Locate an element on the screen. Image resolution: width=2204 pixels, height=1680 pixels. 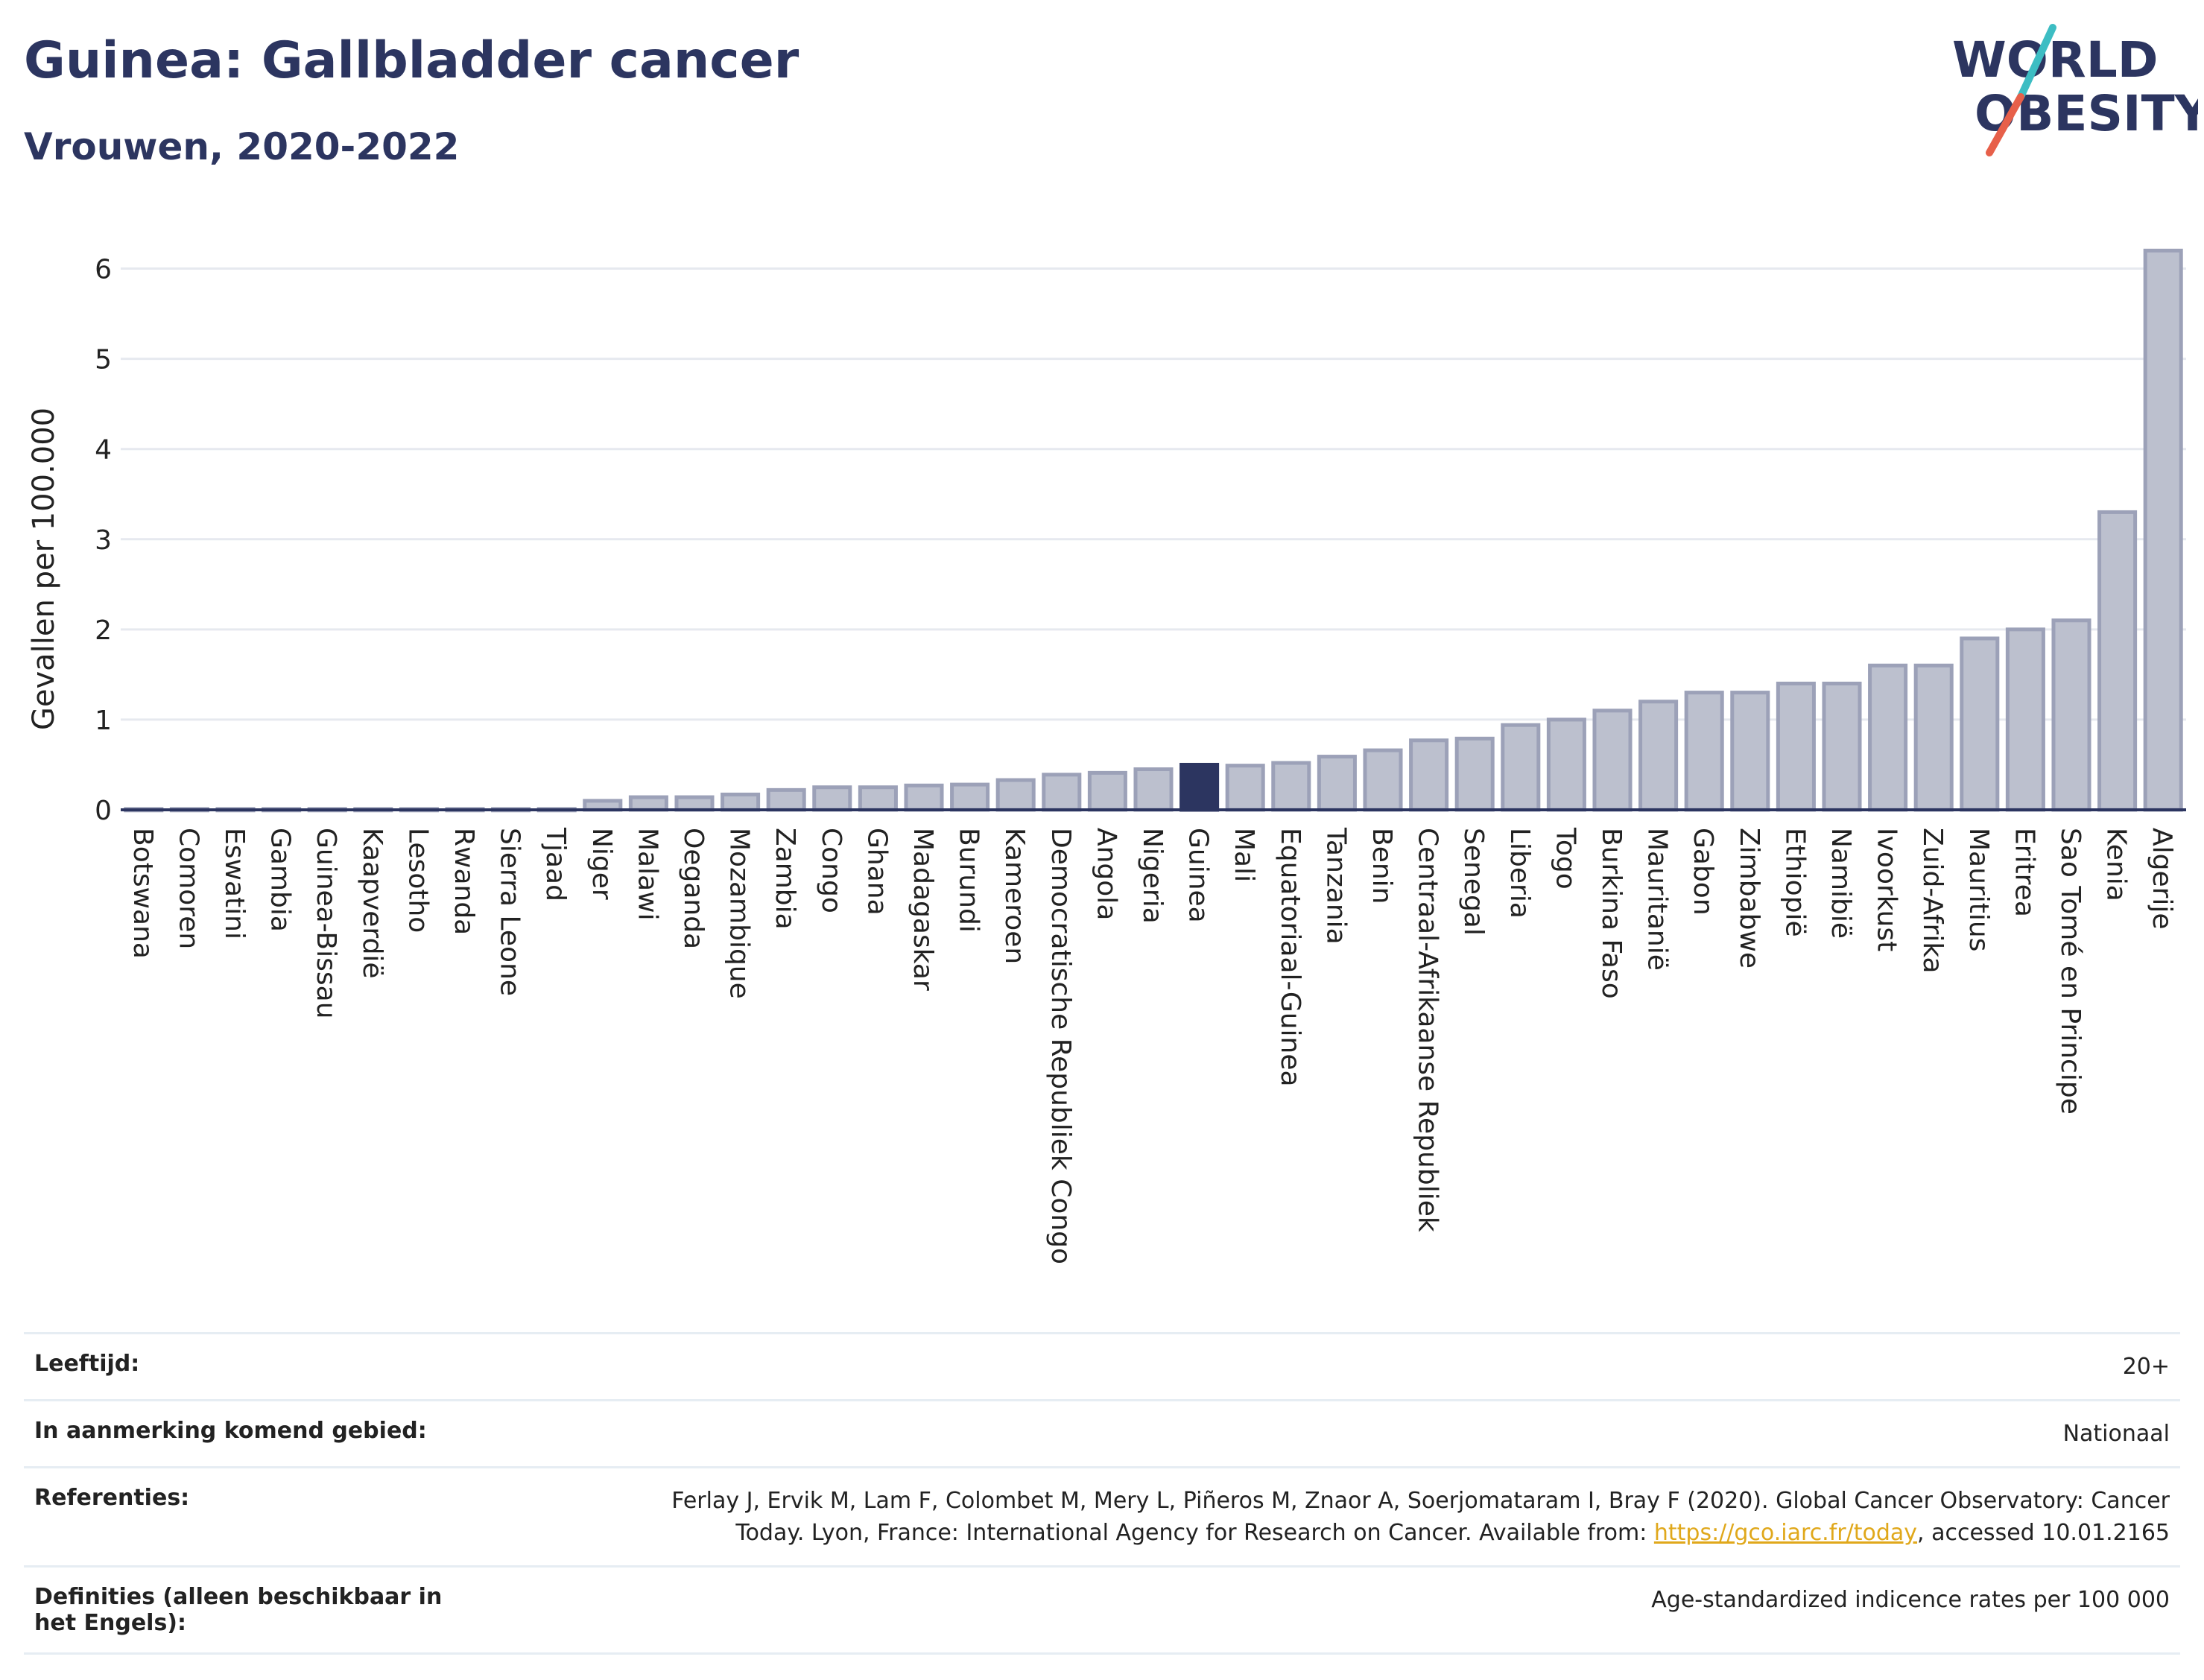
world-obesity-logo: WORLD OBESITY is located at coordinates (2075, 90).